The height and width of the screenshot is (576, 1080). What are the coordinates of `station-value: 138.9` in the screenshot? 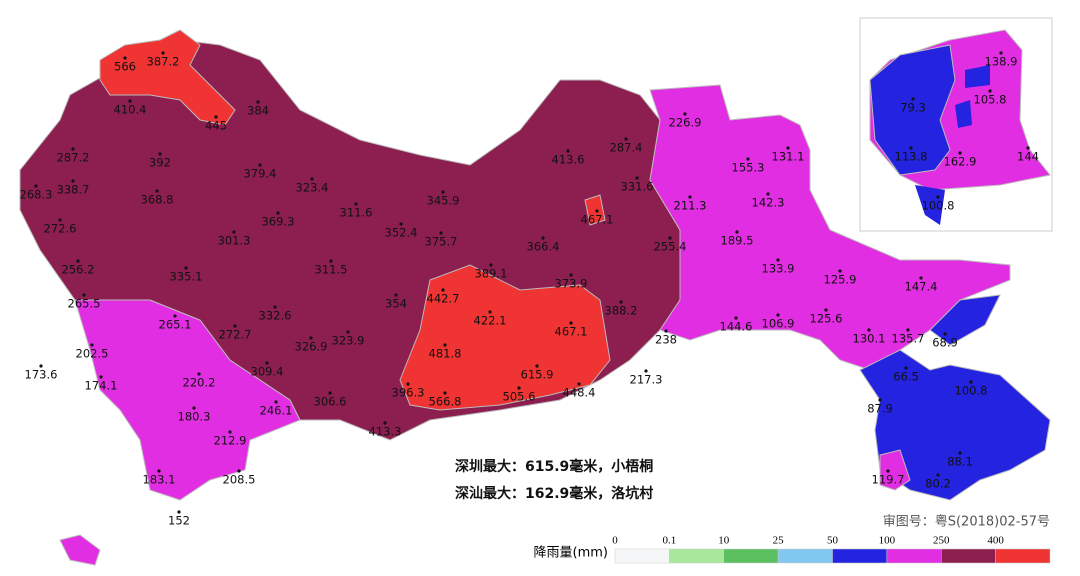 It's located at (1001, 62).